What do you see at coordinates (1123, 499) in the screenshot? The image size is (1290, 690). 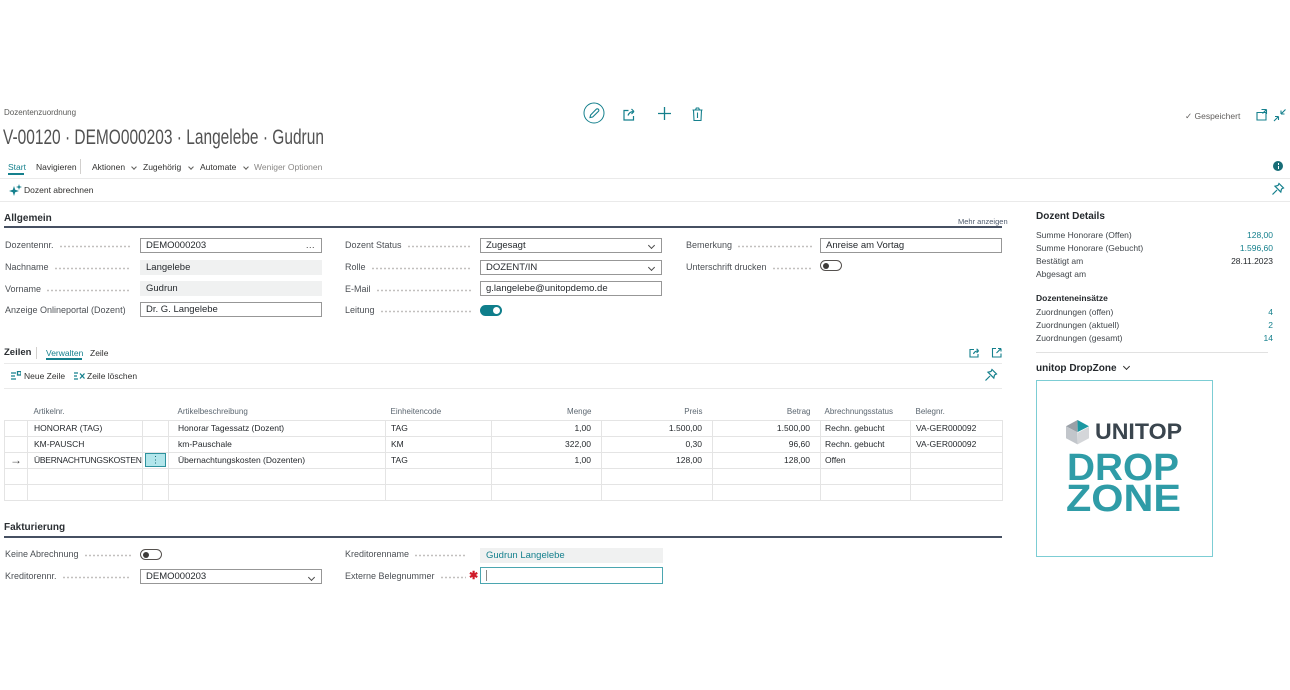 I see `svg-text: ZONE` at bounding box center [1123, 499].